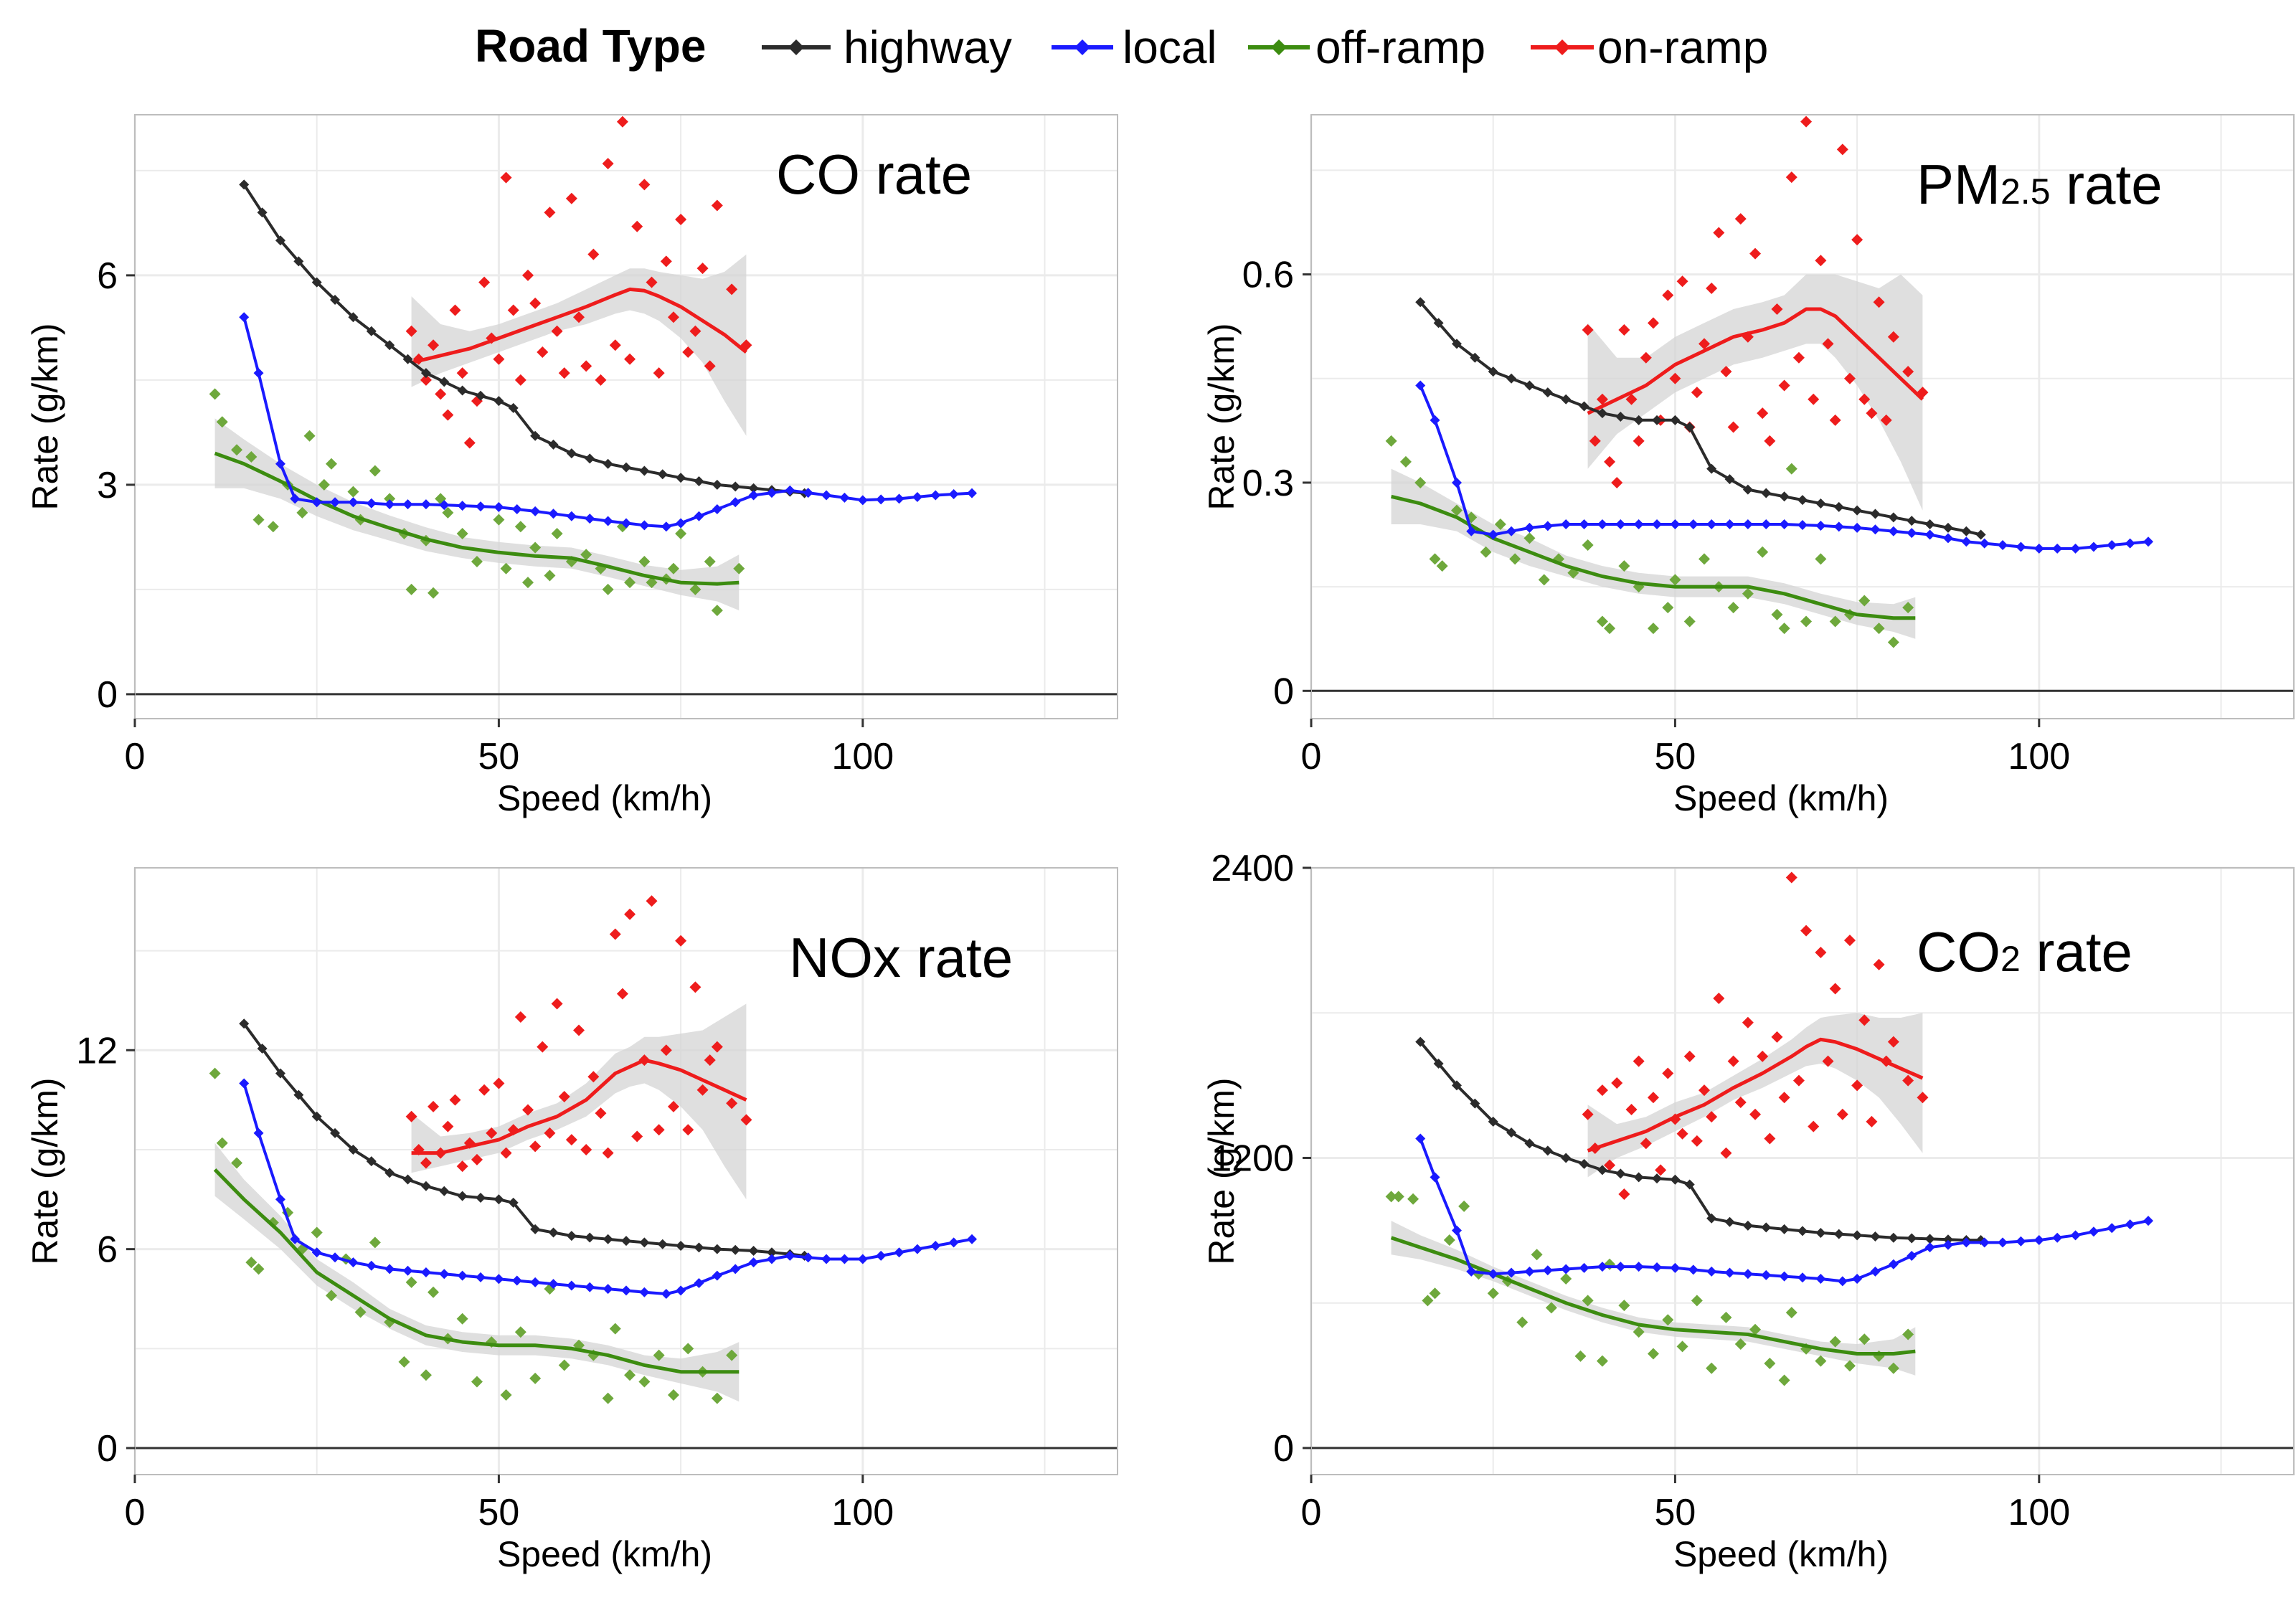 The height and width of the screenshot is (1608, 2296). Describe the element at coordinates (1958, 184) in the screenshot. I see `panel-title-pm25-main: PM` at that location.